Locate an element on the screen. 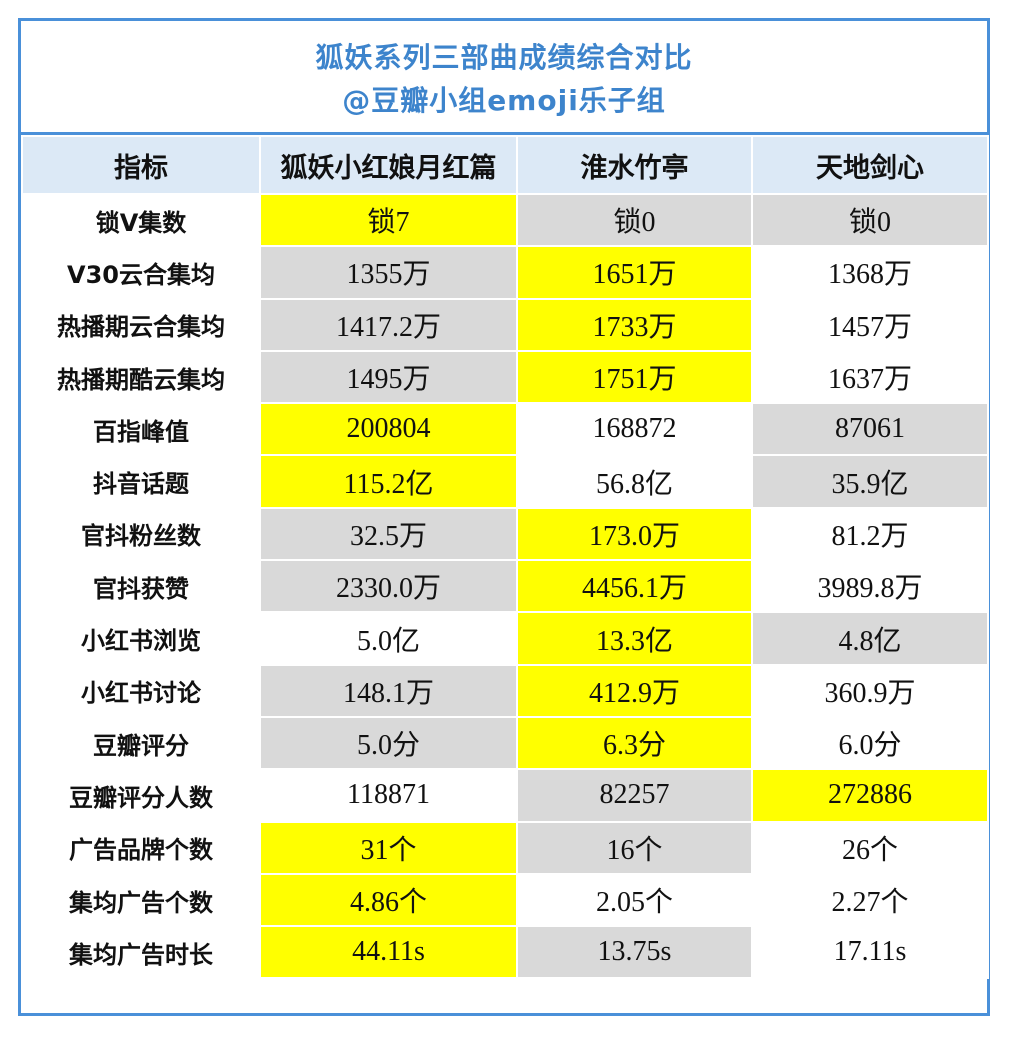 This screenshot has width=1010, height=1042. row-label: 集均广告个数 is located at coordinates (141, 900).